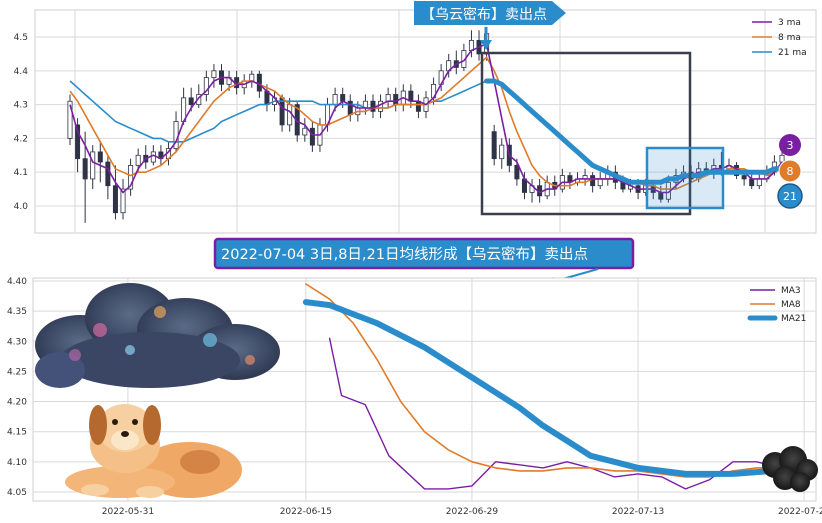 The height and width of the screenshot is (523, 822). What do you see at coordinates (793, 319) in the screenshot?
I see `legend-bottom-ma21-label: MA21` at bounding box center [793, 319].